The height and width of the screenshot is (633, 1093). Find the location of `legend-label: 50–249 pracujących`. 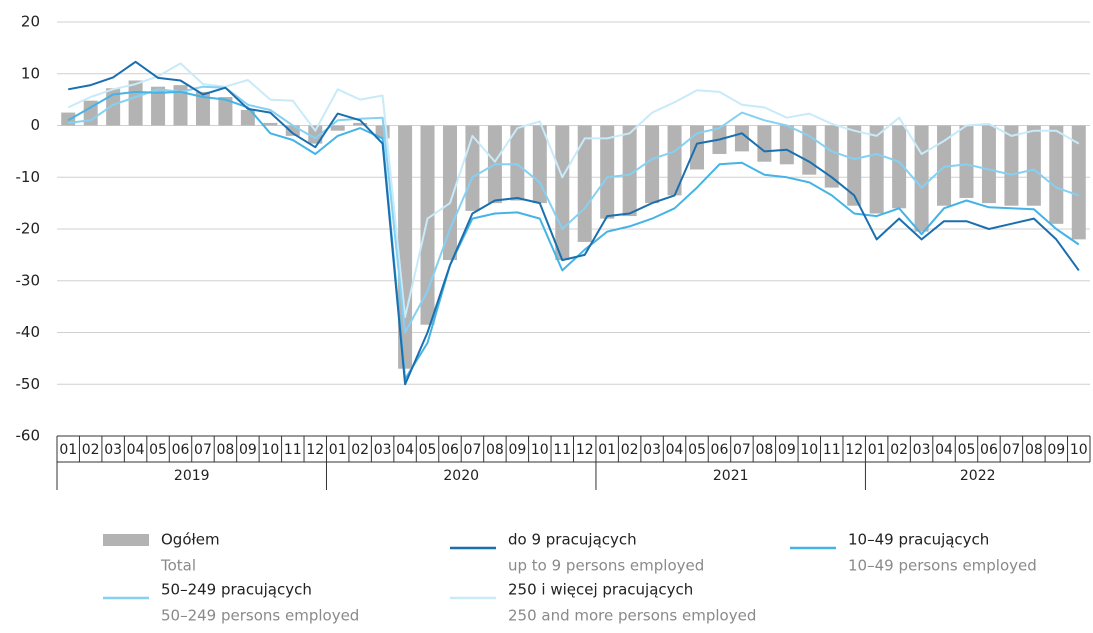

legend-label: 50–249 pracujących is located at coordinates (236, 590).